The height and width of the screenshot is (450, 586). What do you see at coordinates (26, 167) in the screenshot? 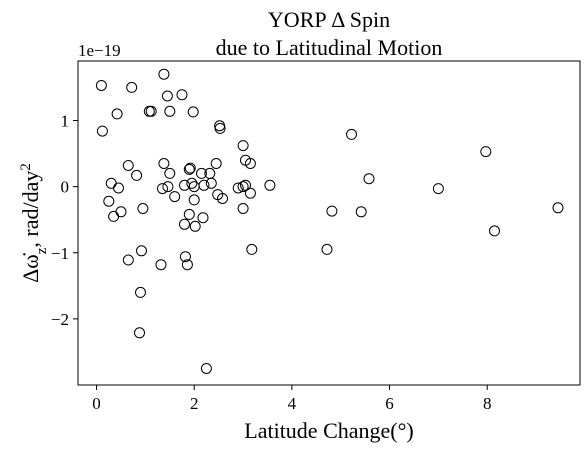
I see `y-axis-label-sup: 2` at bounding box center [26, 167].